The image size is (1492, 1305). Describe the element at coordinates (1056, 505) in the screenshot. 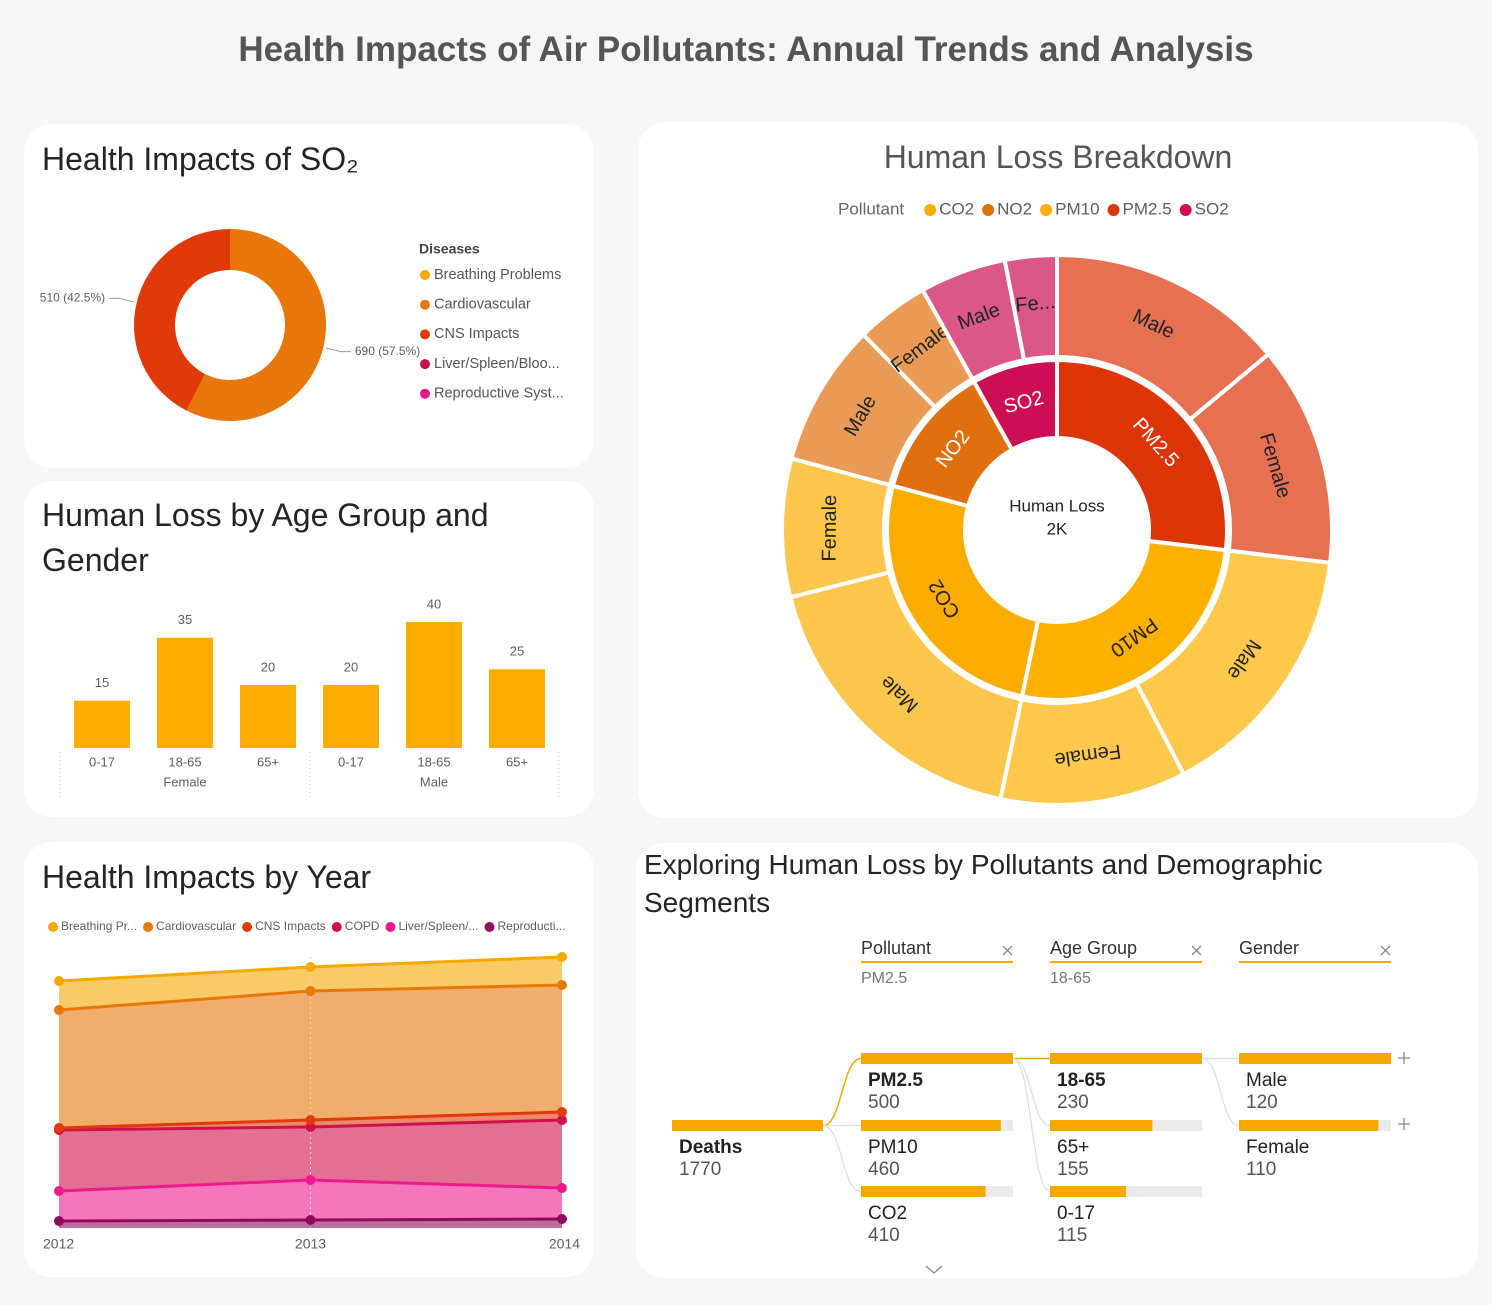

I see `center-label: Human Loss` at that location.